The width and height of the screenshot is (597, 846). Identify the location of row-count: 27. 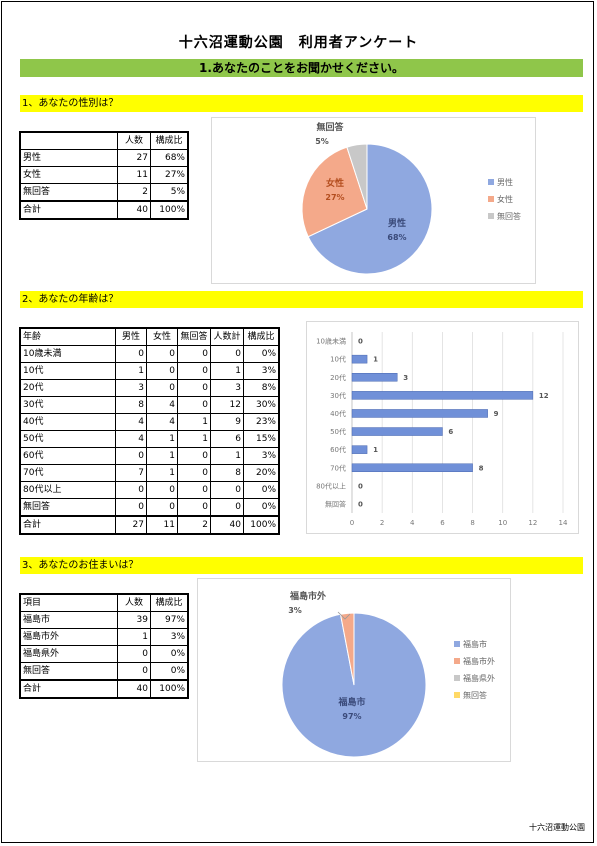
(134, 158).